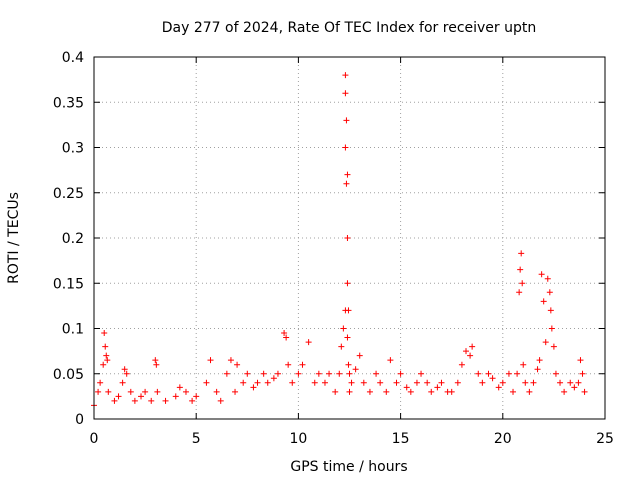  I want to click on x-tick-label: 25, so click(605, 439).